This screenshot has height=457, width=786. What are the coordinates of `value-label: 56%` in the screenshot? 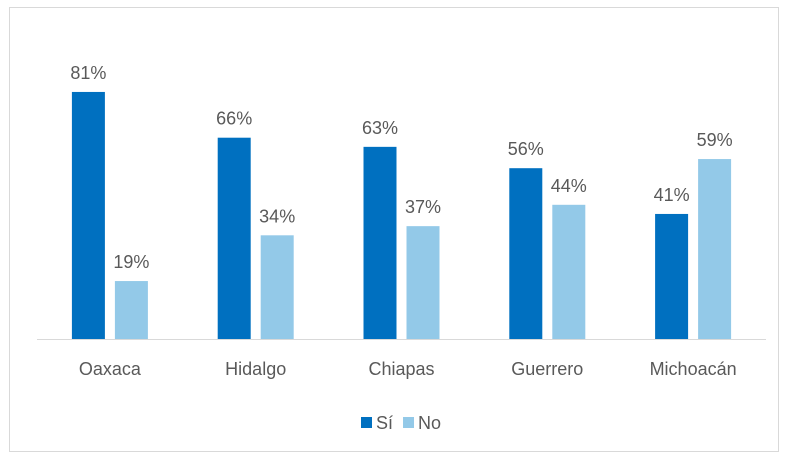 It's located at (526, 149).